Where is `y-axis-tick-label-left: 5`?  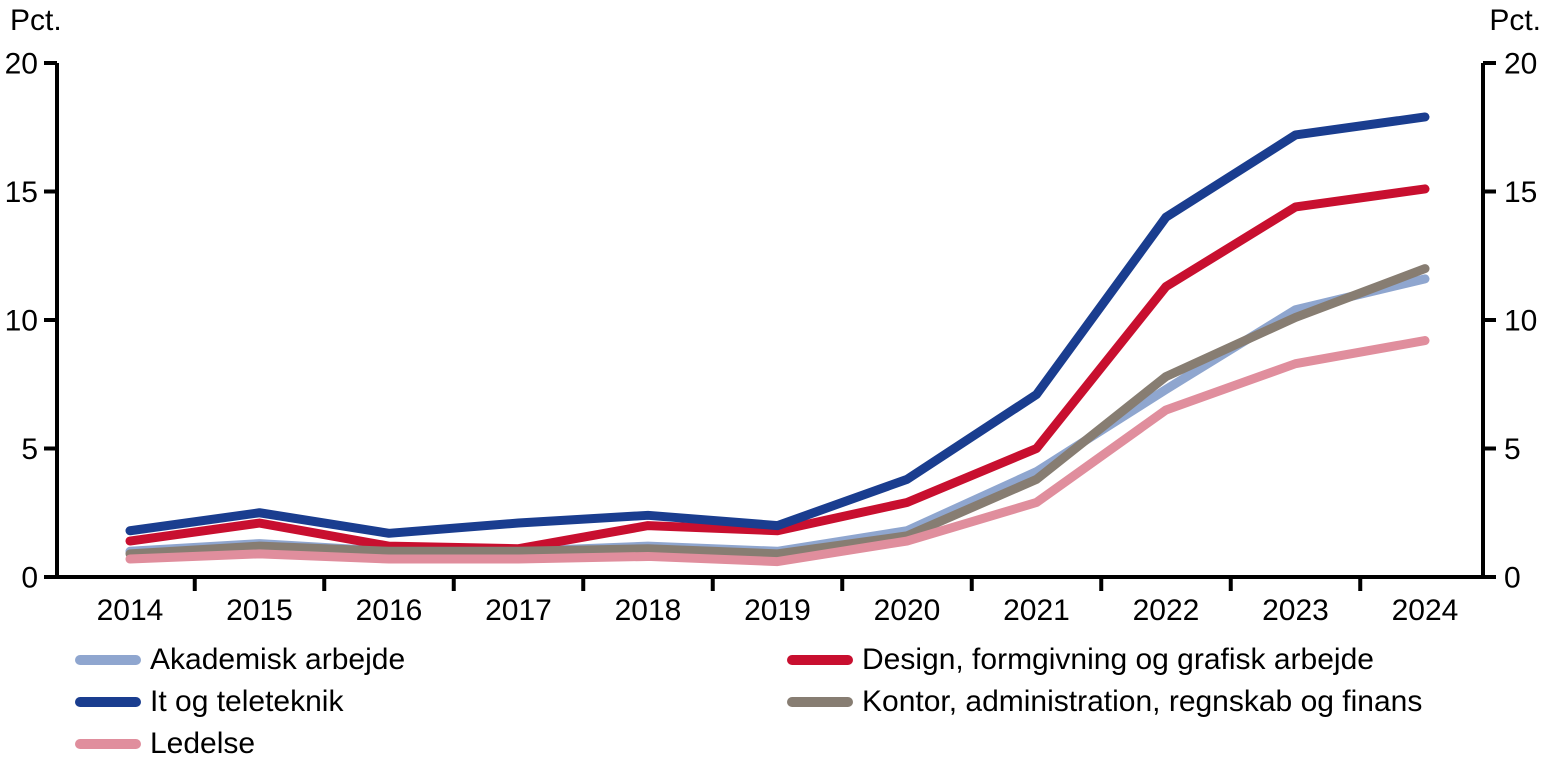
y-axis-tick-label-left: 5 is located at coordinates (29, 449).